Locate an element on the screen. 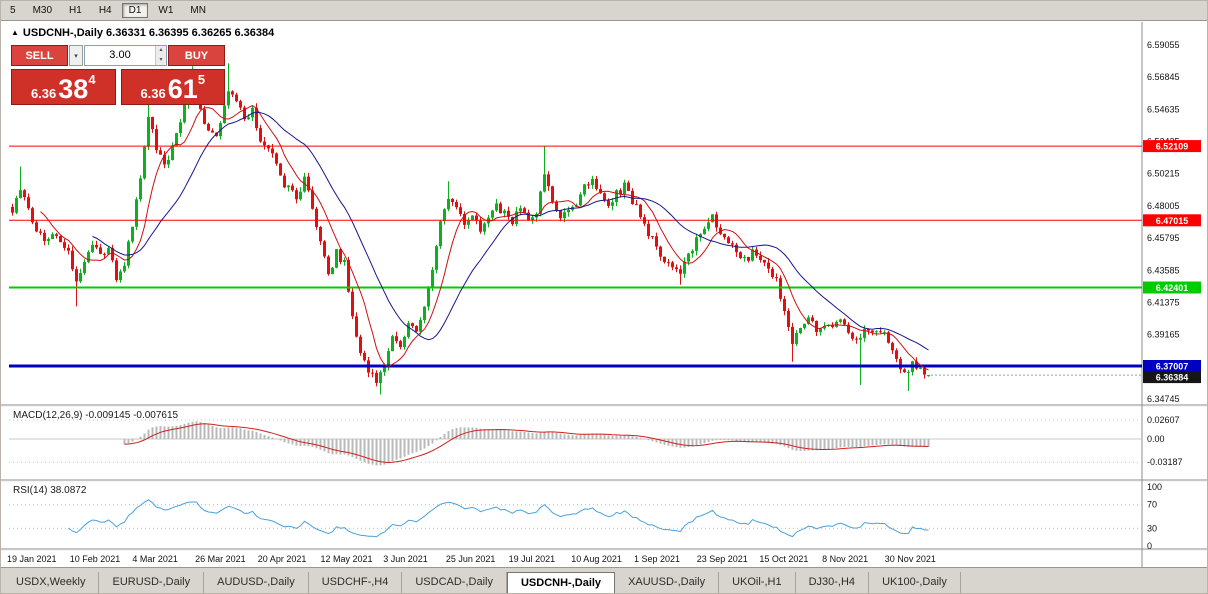 The width and height of the screenshot is (1208, 594). tab-audusd-daily: AUDUSD-,Daily is located at coordinates (256, 582).